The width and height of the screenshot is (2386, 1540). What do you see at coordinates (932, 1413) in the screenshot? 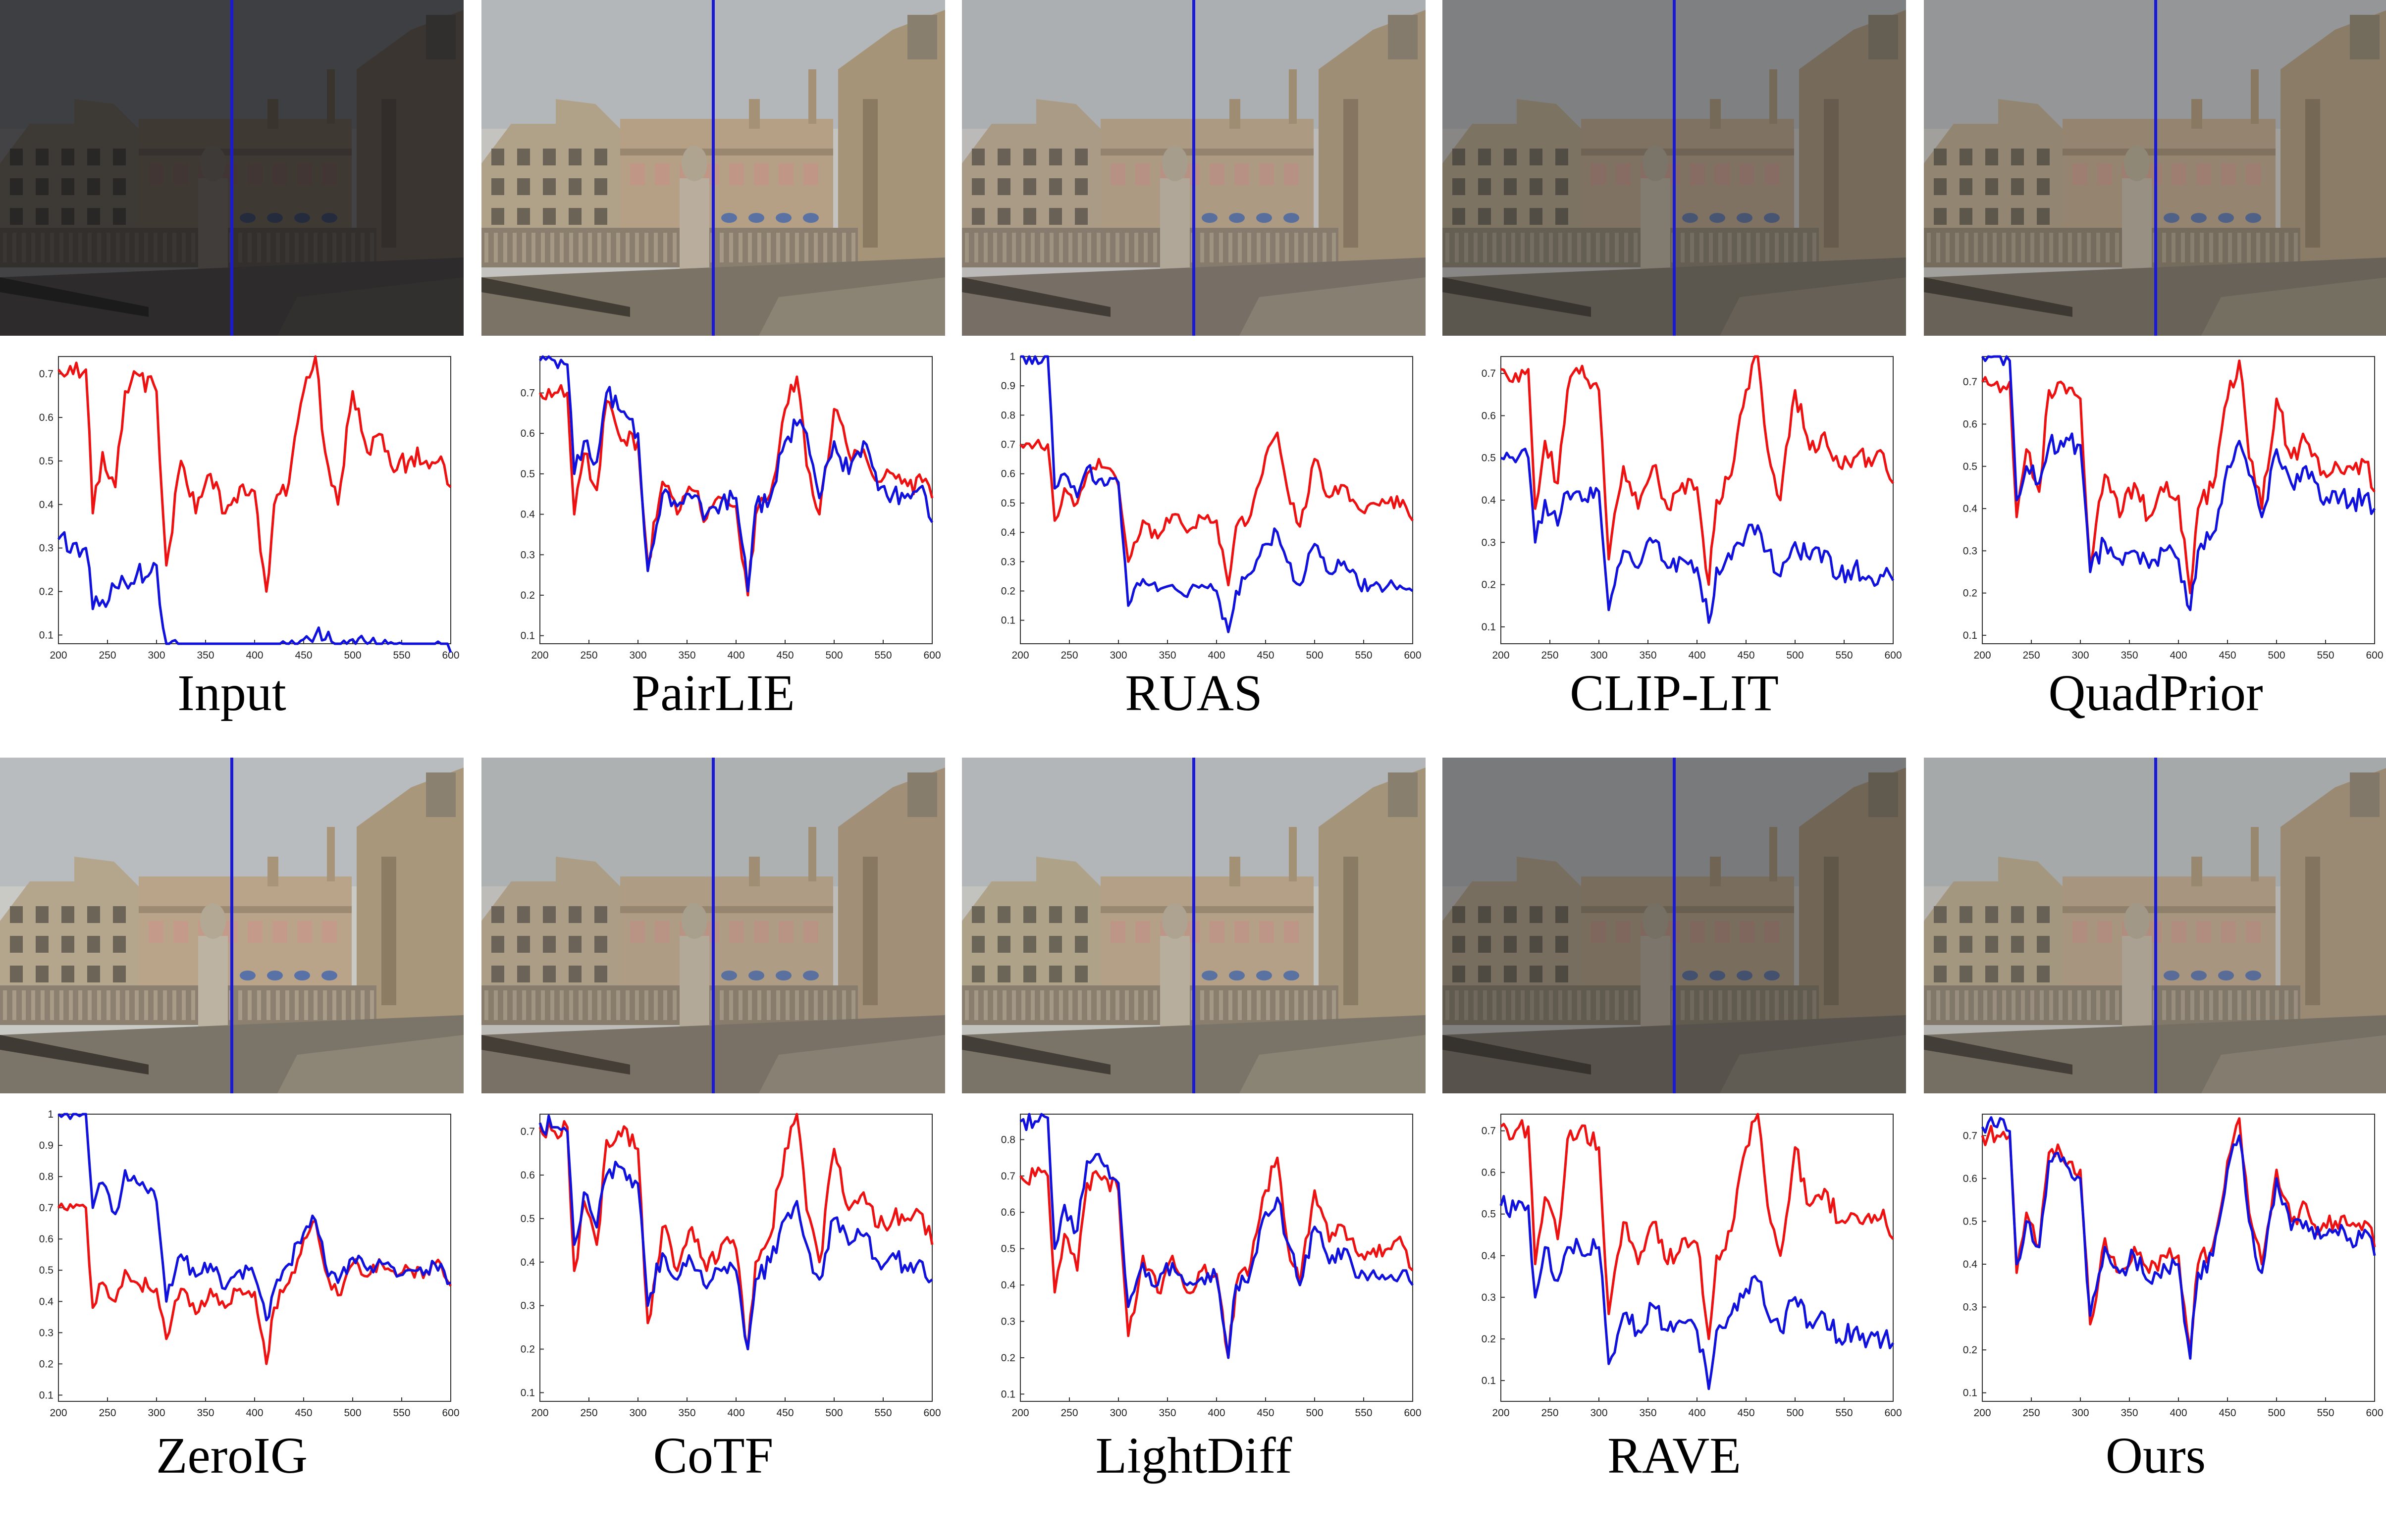
I see `x-tick-label: 600` at bounding box center [932, 1413].